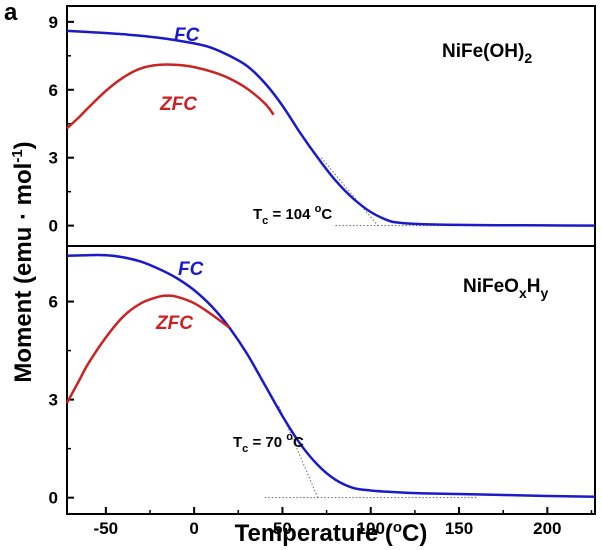 This screenshot has width=602, height=550. I want to click on top-y-tick-label: 6, so click(53, 90).